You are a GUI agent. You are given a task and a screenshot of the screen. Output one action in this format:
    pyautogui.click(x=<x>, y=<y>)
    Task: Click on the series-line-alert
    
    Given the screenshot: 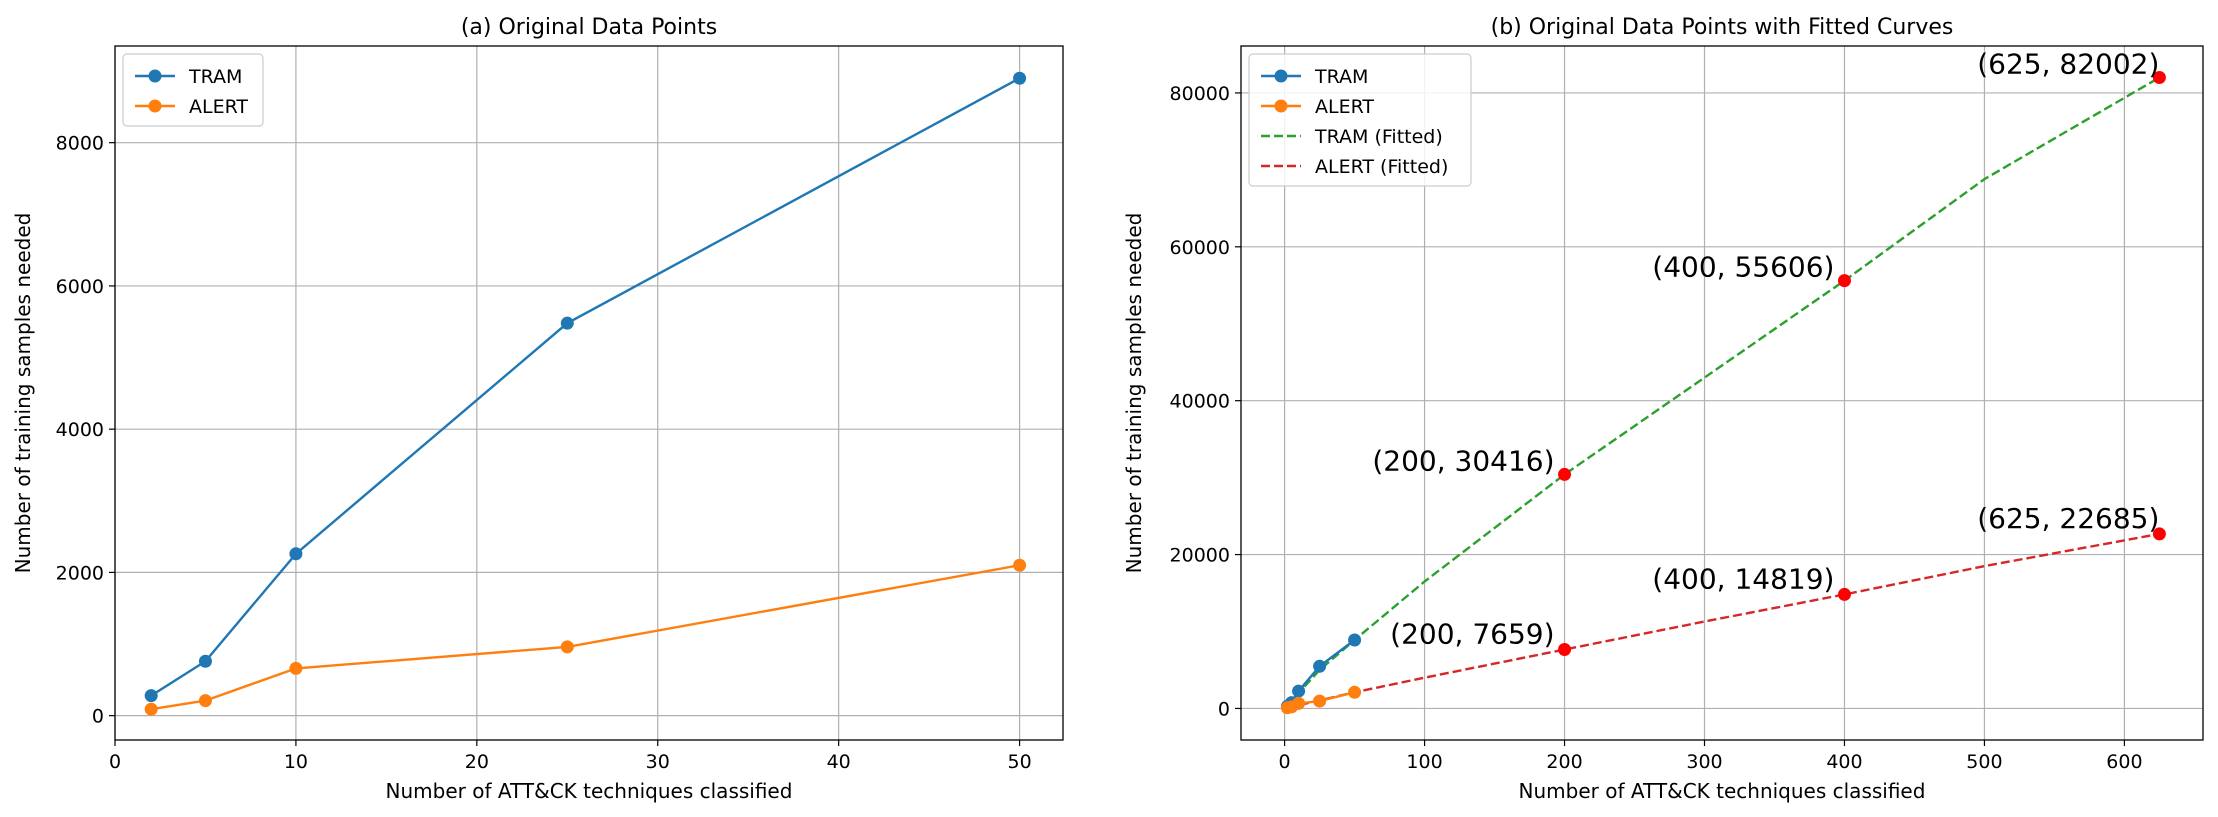 What is the action you would take?
    pyautogui.click(x=585, y=637)
    